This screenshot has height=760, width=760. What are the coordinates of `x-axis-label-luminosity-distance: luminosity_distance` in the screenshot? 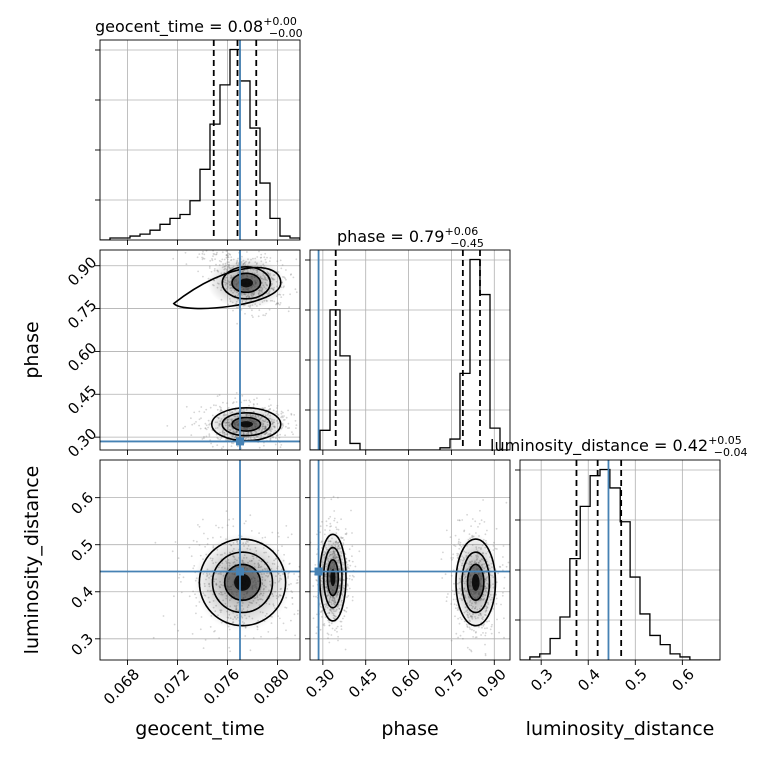 It's located at (620, 729).